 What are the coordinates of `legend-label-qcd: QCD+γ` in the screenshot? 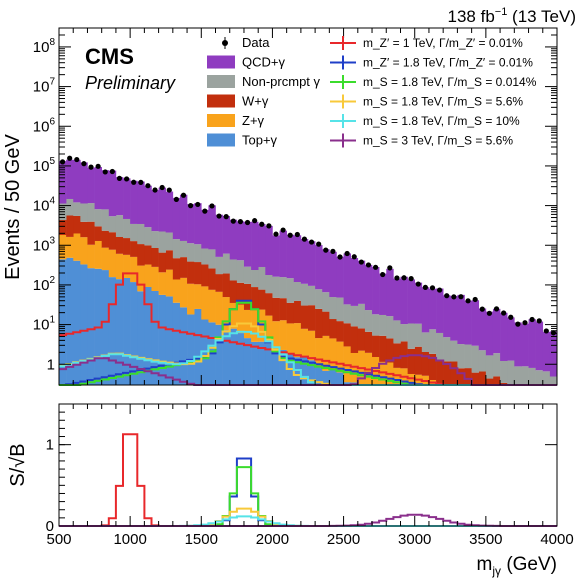 It's located at (263, 62).